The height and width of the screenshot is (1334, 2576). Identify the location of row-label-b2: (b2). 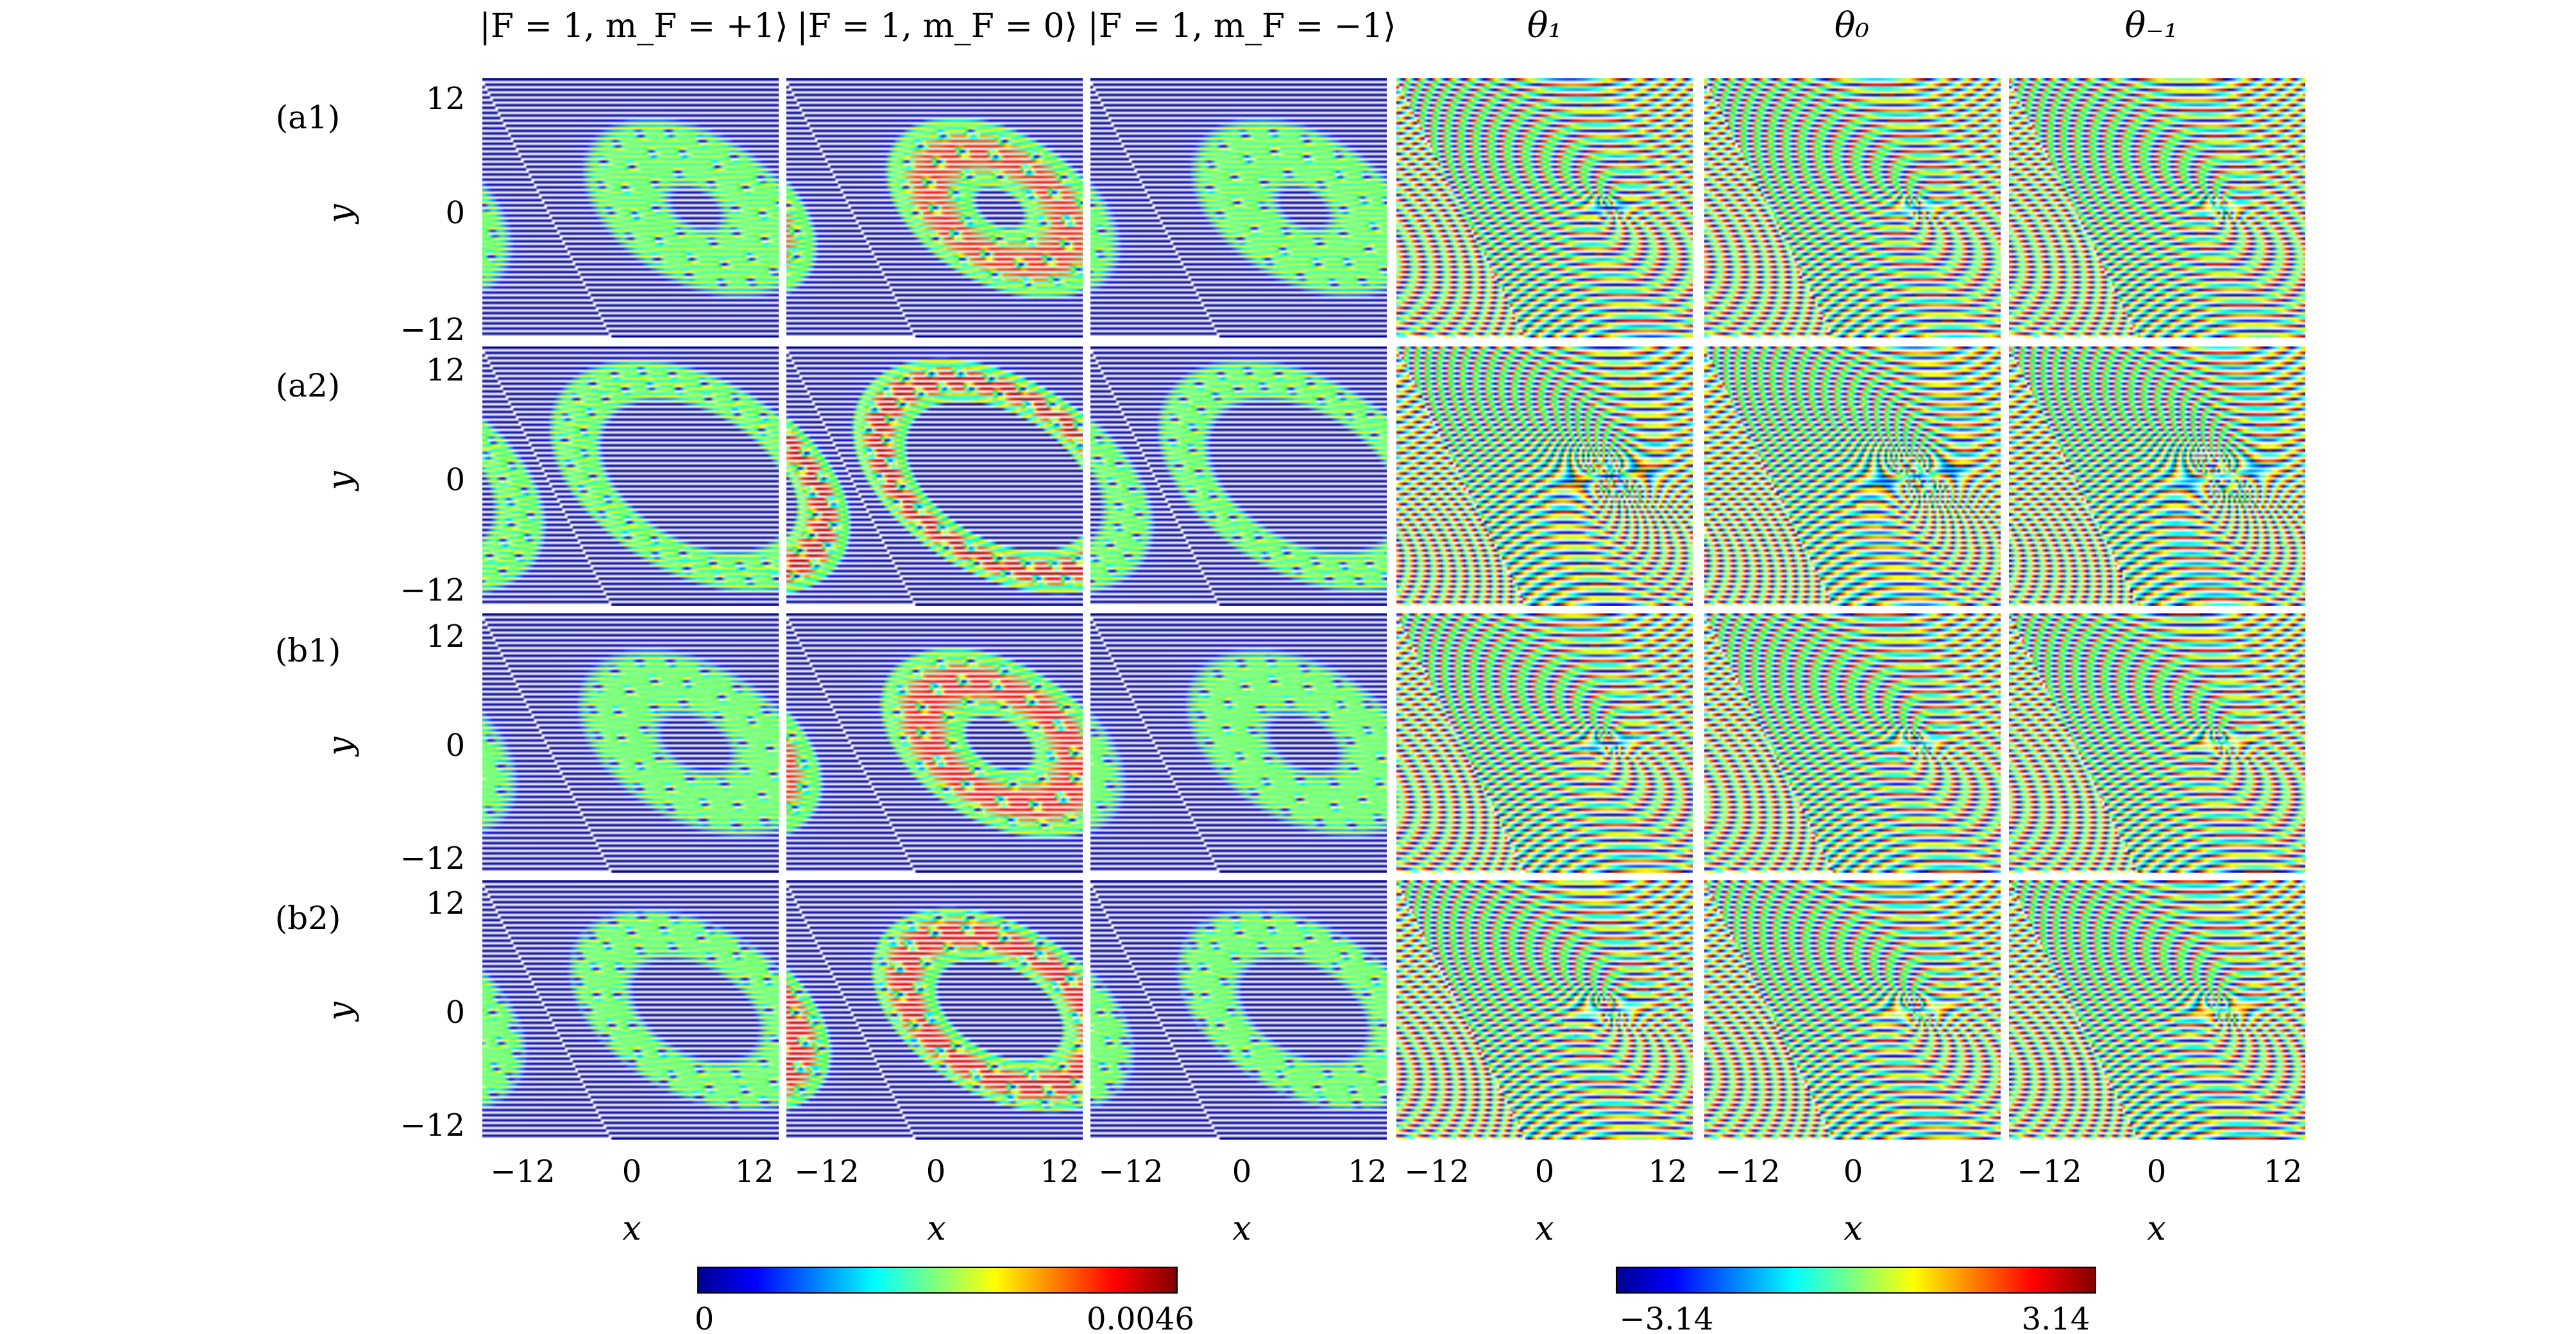
(308, 919).